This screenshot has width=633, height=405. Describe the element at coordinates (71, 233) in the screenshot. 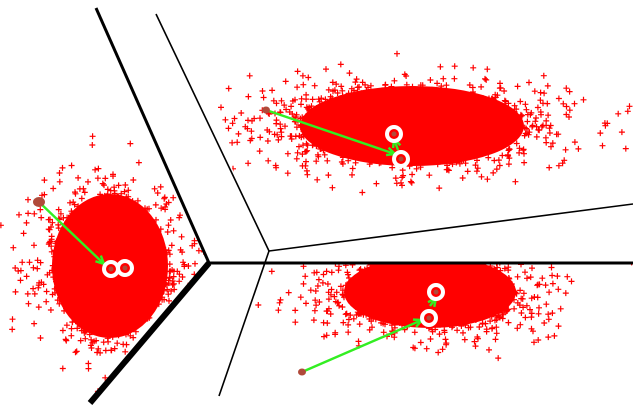

I see `cluster-left-move-arrow` at that location.